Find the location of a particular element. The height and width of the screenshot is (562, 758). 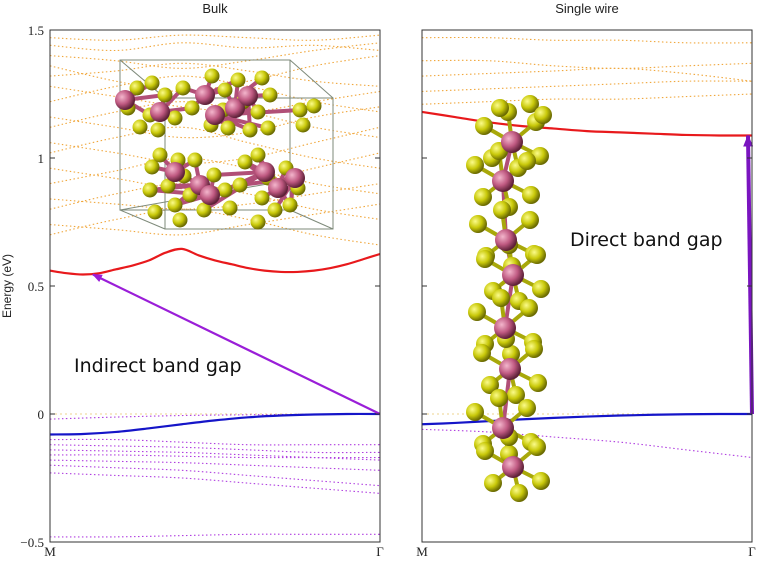

wire-valence-dotted-band is located at coordinates (587, 443).